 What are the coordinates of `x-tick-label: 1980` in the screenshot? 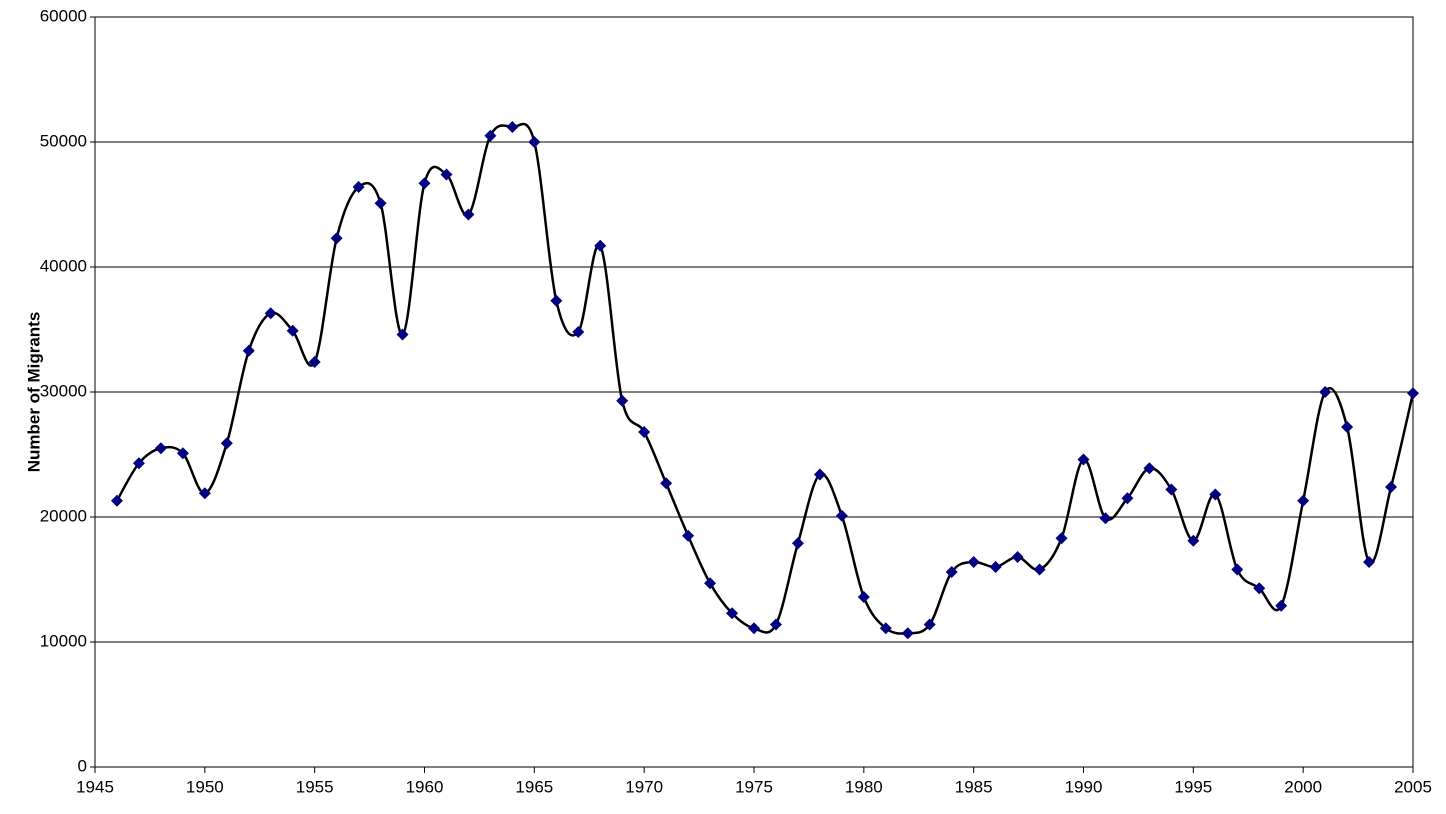 It's located at (864, 786).